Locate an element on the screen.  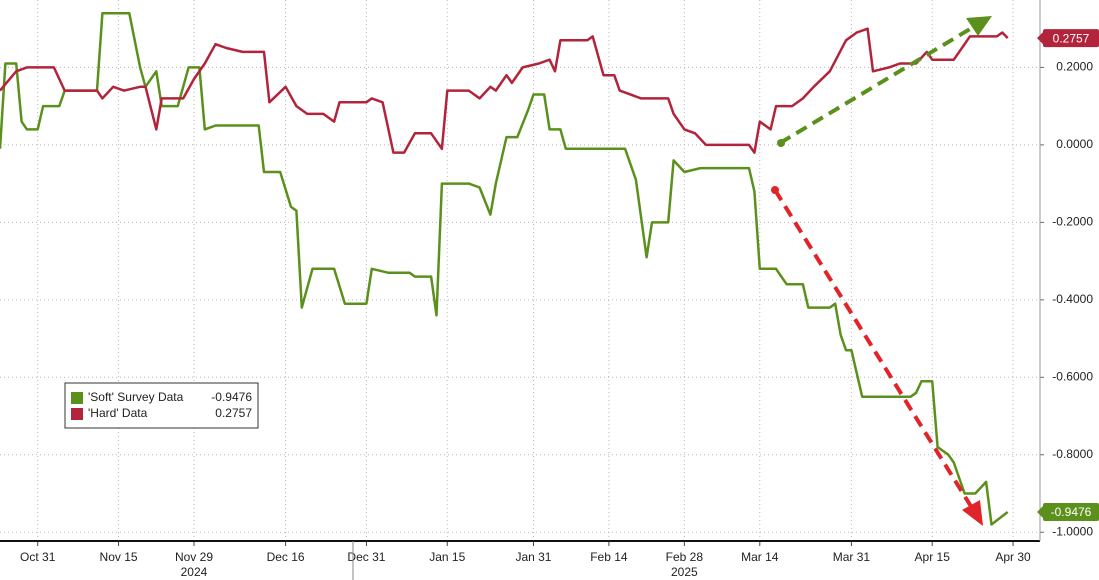
y-tick-label: 0.2000 is located at coordinates (1074, 67).